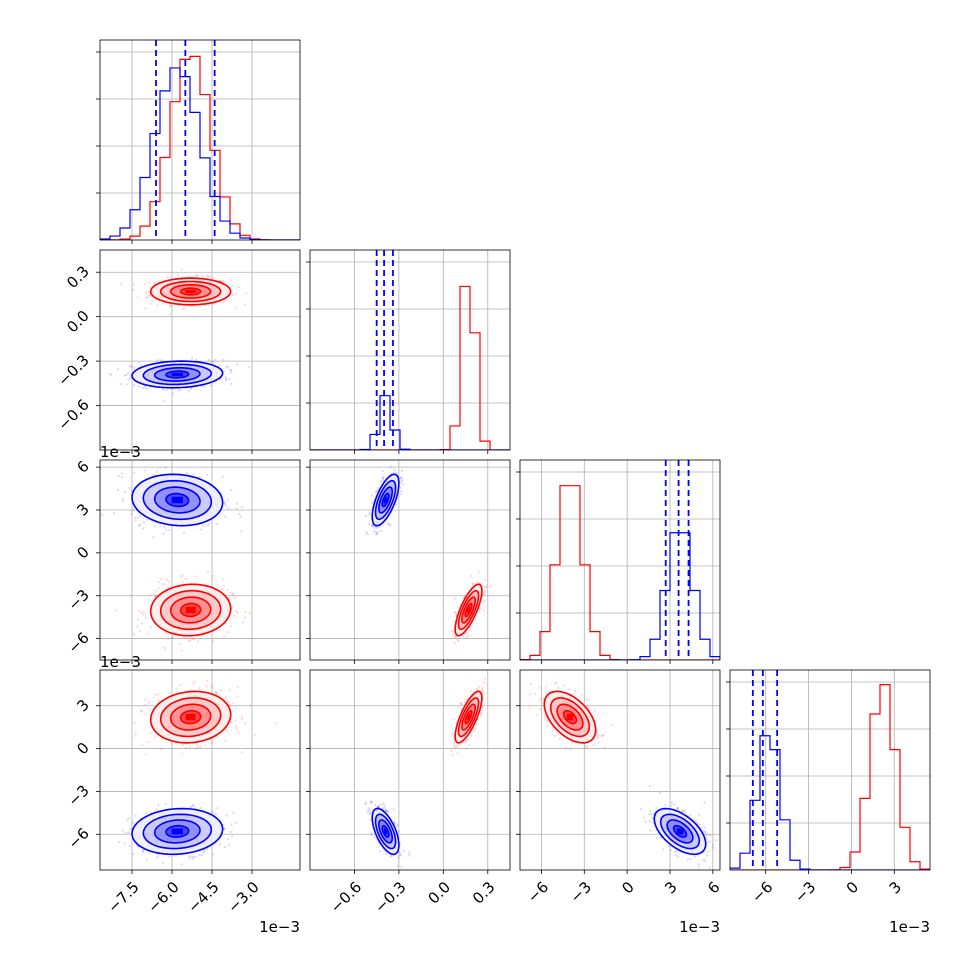  Describe the element at coordinates (82, 748) in the screenshot. I see `y-tick-label: 0` at that location.